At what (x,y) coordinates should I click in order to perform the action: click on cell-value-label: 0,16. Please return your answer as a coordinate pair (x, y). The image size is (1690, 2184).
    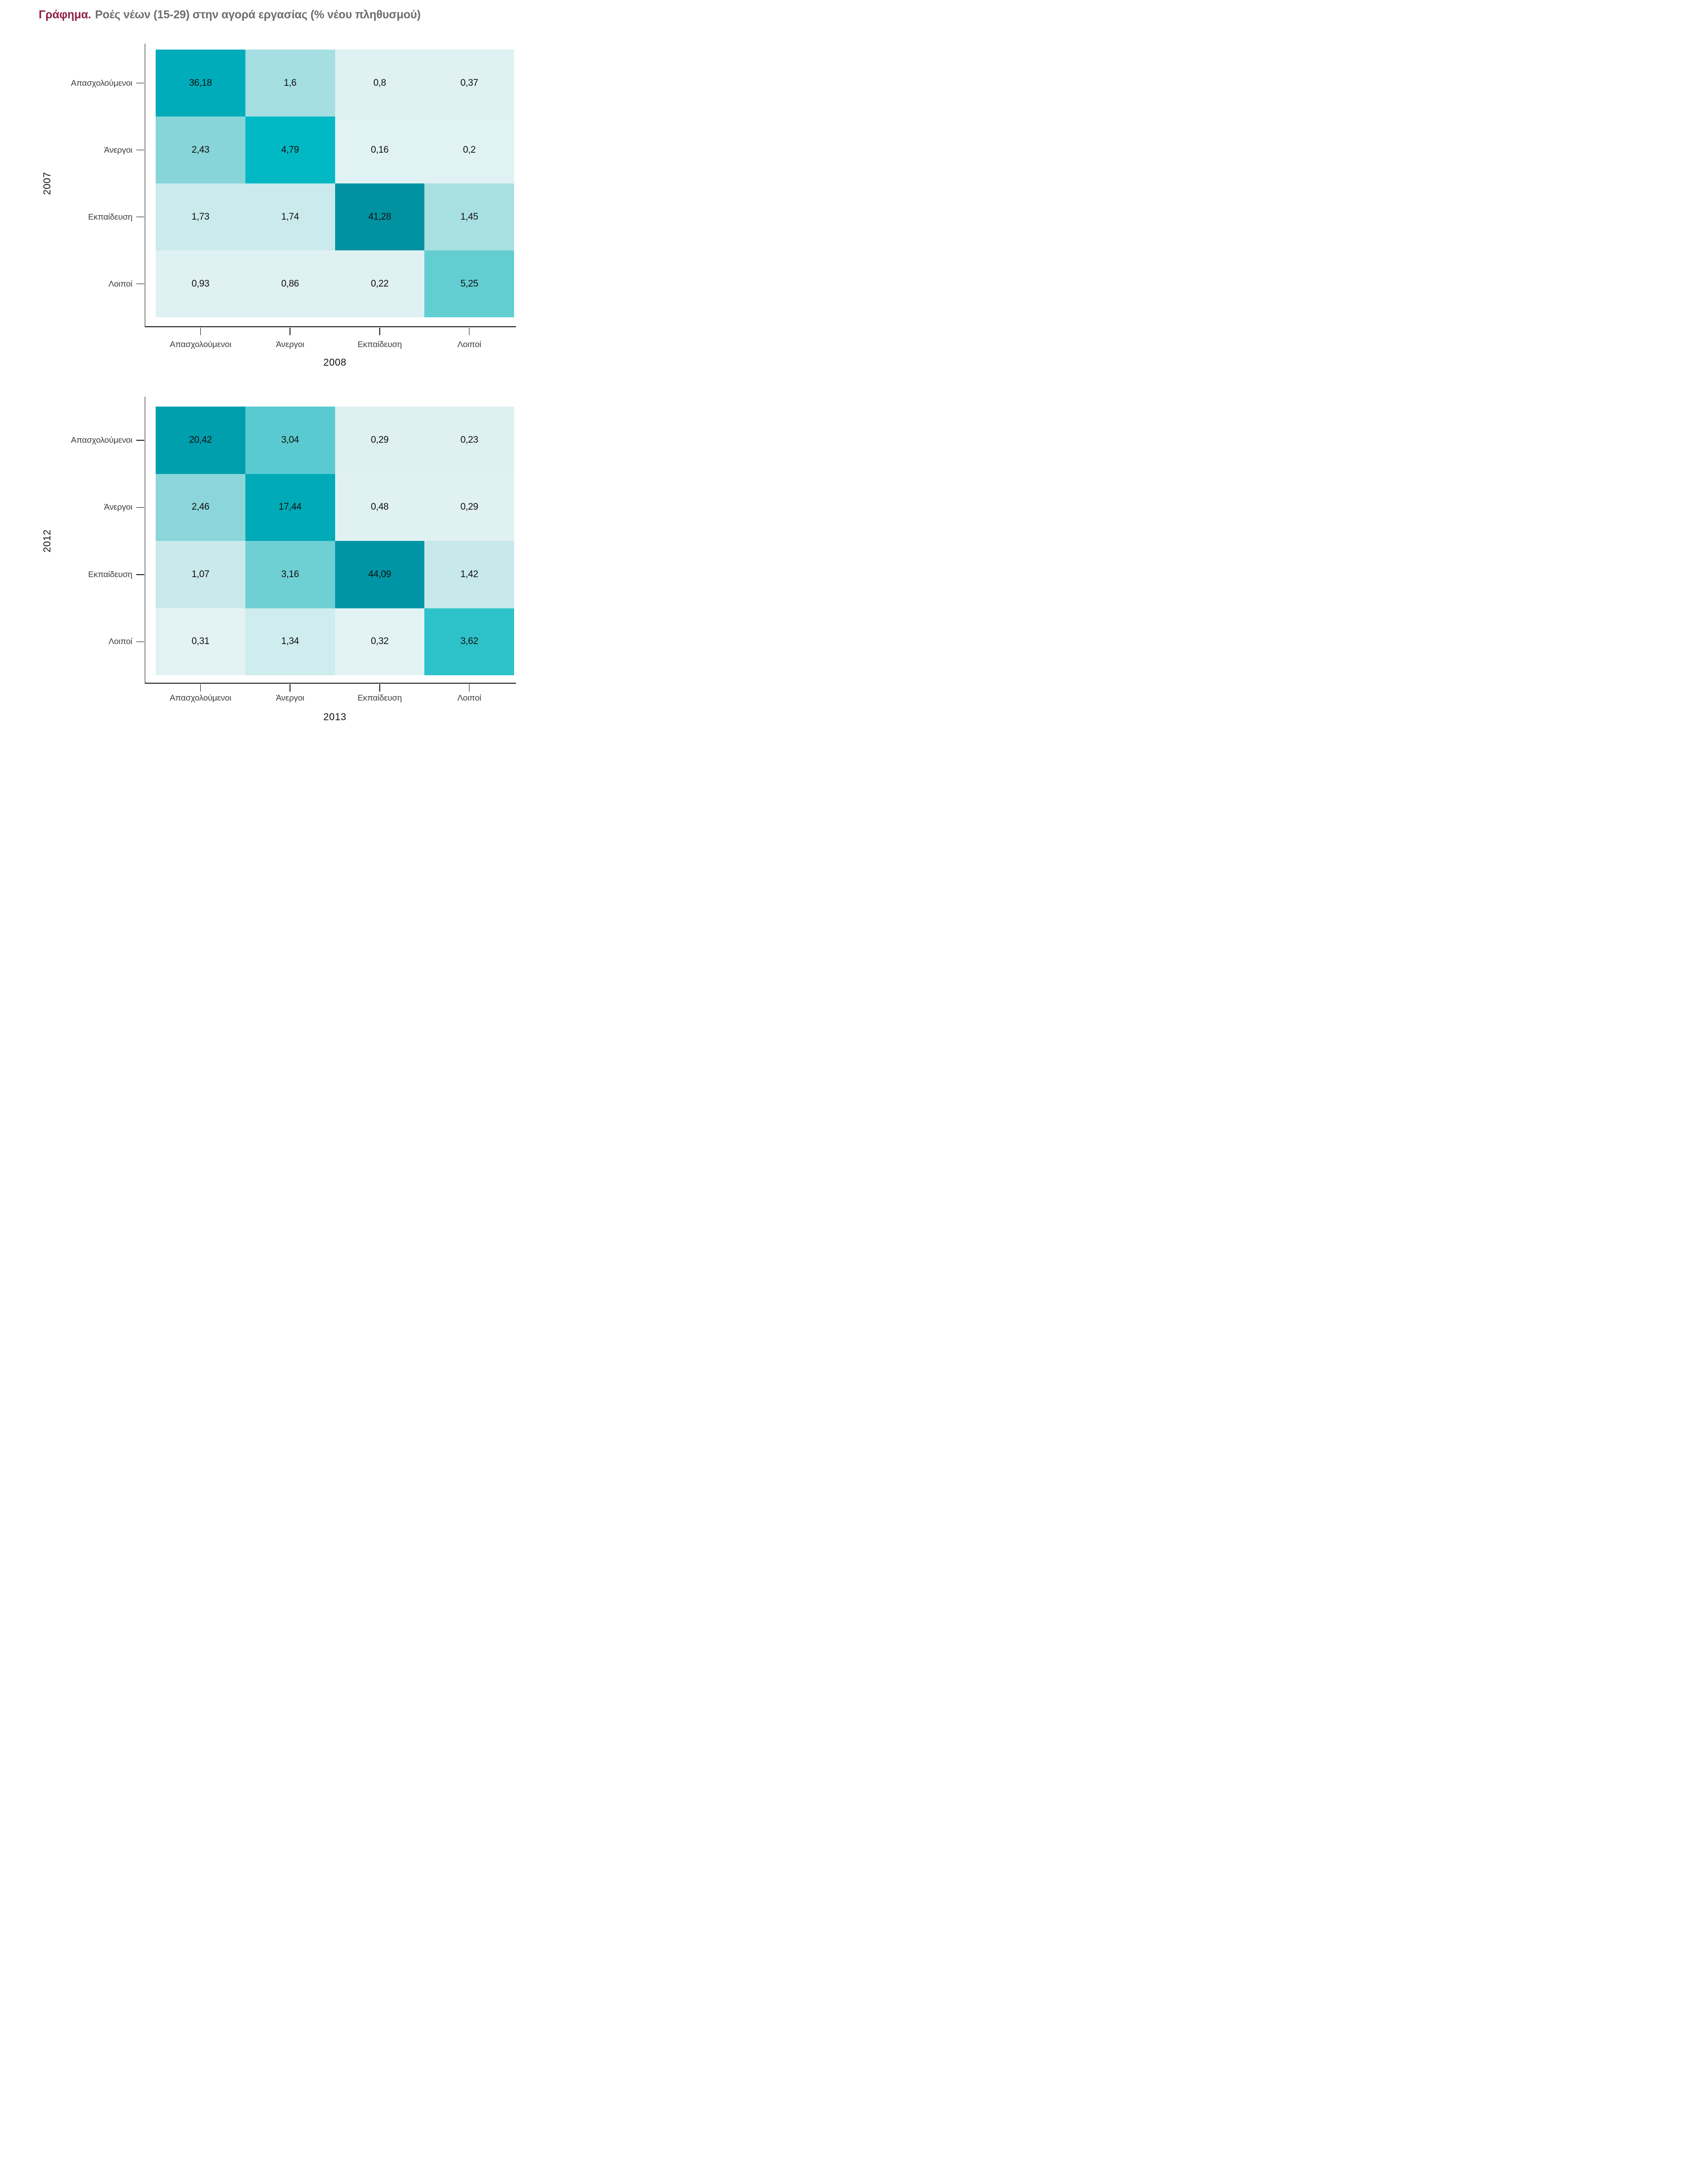
    Looking at the image, I should click on (379, 149).